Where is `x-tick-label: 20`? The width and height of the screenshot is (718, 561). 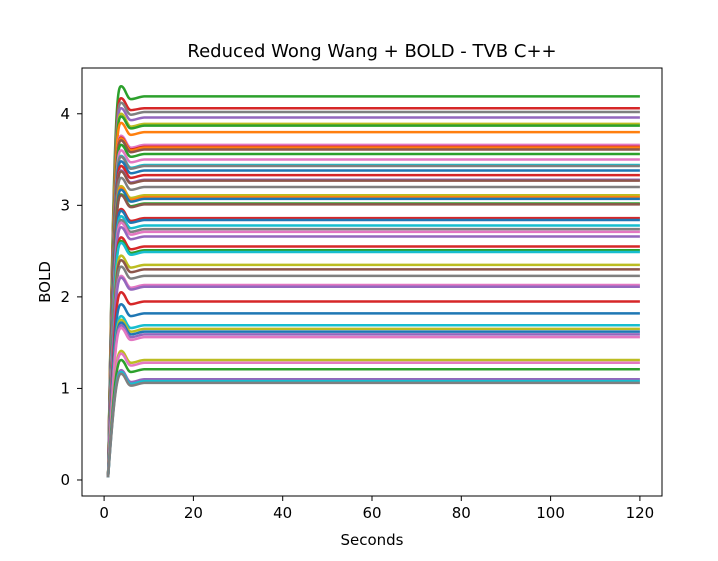 x-tick-label: 20 is located at coordinates (193, 513).